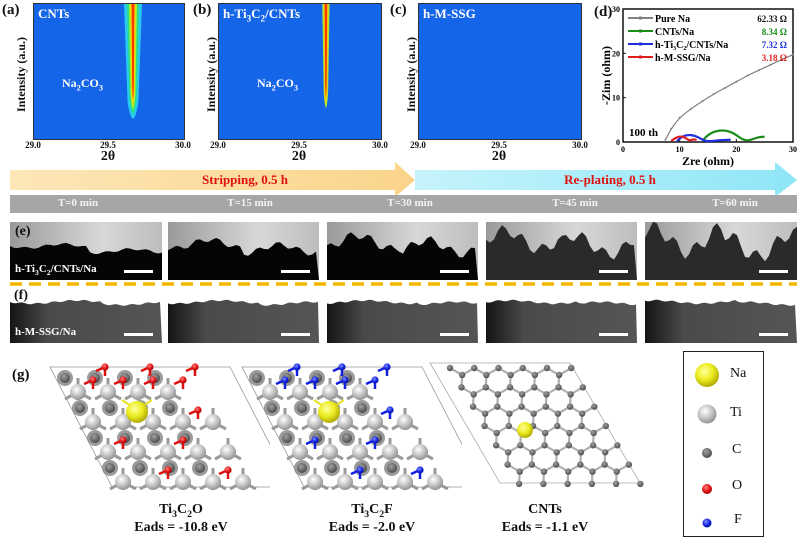 Image resolution: width=799 pixels, height=537 pixels. What do you see at coordinates (643, 133) in the screenshot?
I see `cycle-annotation: 100 th` at bounding box center [643, 133].